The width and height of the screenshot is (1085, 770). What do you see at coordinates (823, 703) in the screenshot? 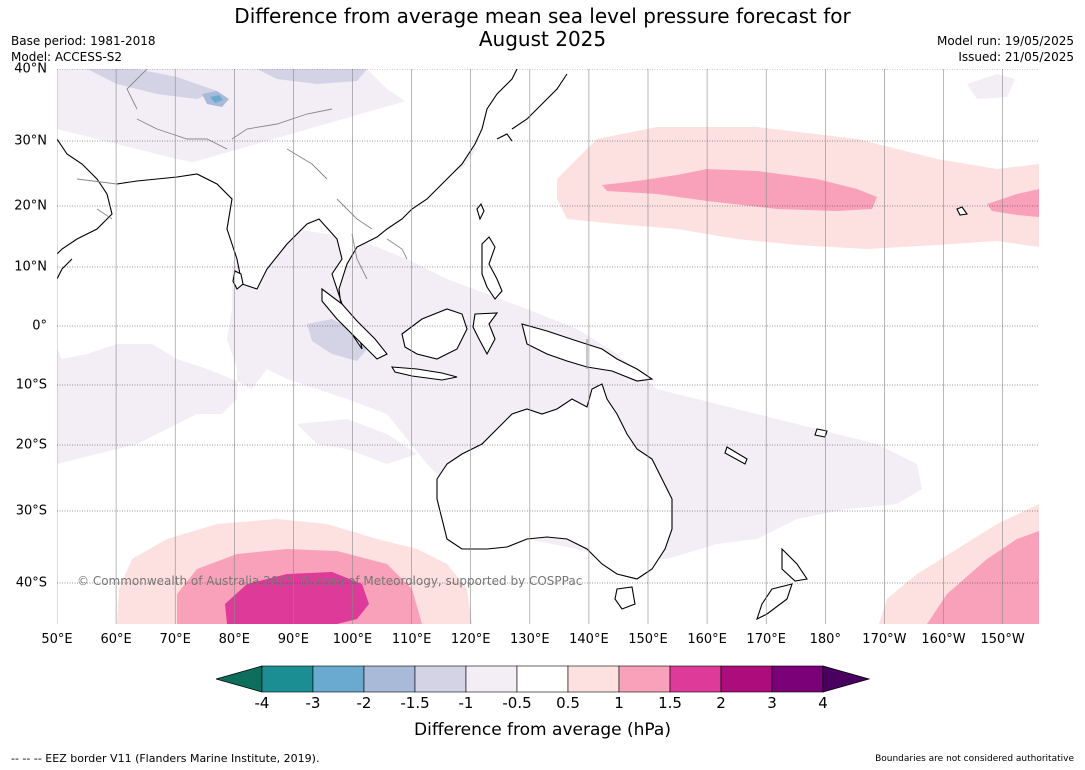
I see `colorbar-tick-label: 4` at bounding box center [823, 703].